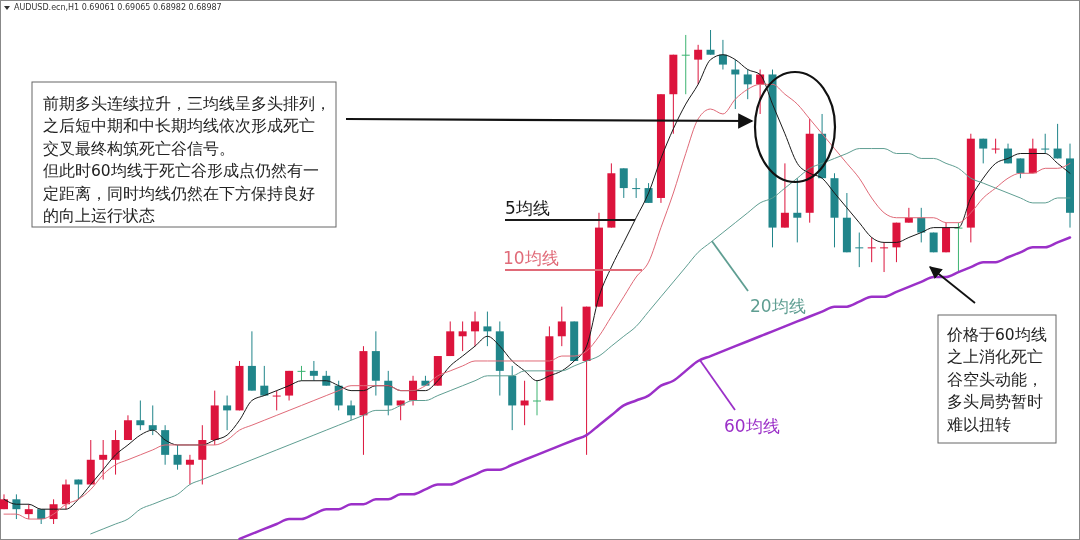  What do you see at coordinates (996, 379) in the screenshot?
I see `annotation: 价格于60均线之上消化死亡谷空头动能，多头局势暂时难以扭转` at bounding box center [996, 379].